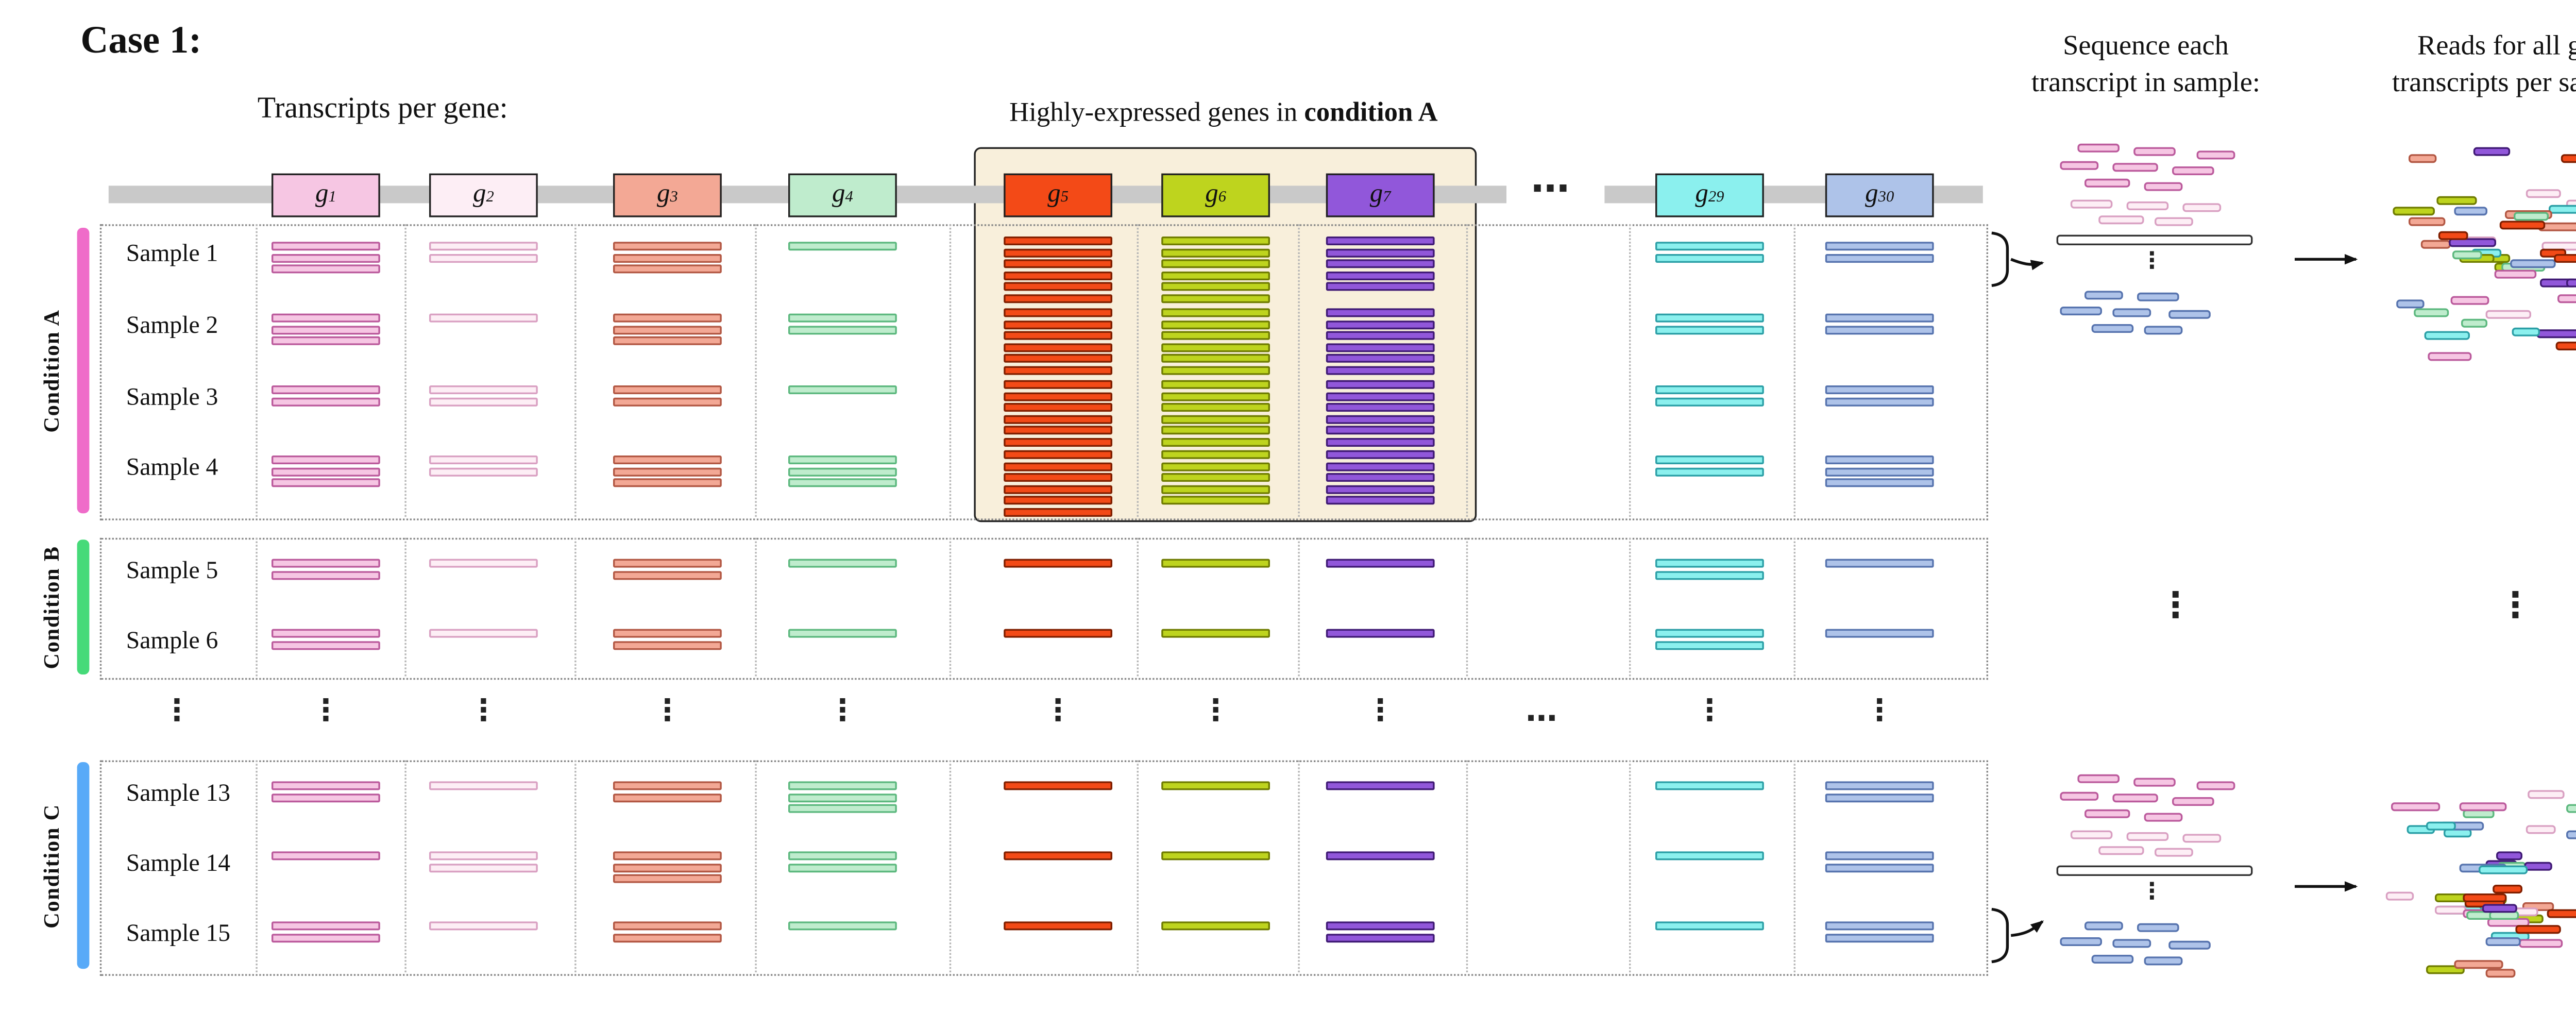 The height and width of the screenshot is (1029, 2576). Describe the element at coordinates (83, 371) in the screenshot. I see `condition-bar-a` at that location.